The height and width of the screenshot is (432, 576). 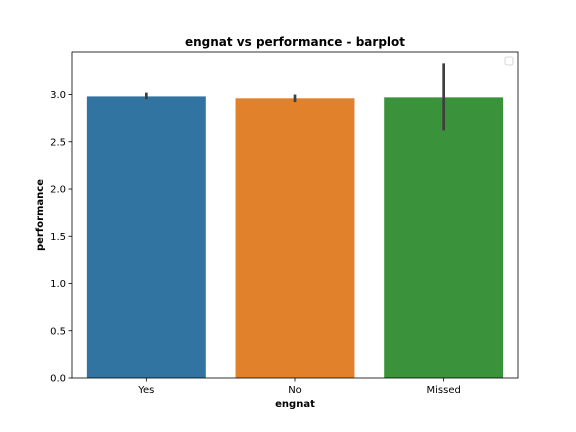 What do you see at coordinates (444, 390) in the screenshot?
I see `x-tick-label-missed: Missed` at bounding box center [444, 390].